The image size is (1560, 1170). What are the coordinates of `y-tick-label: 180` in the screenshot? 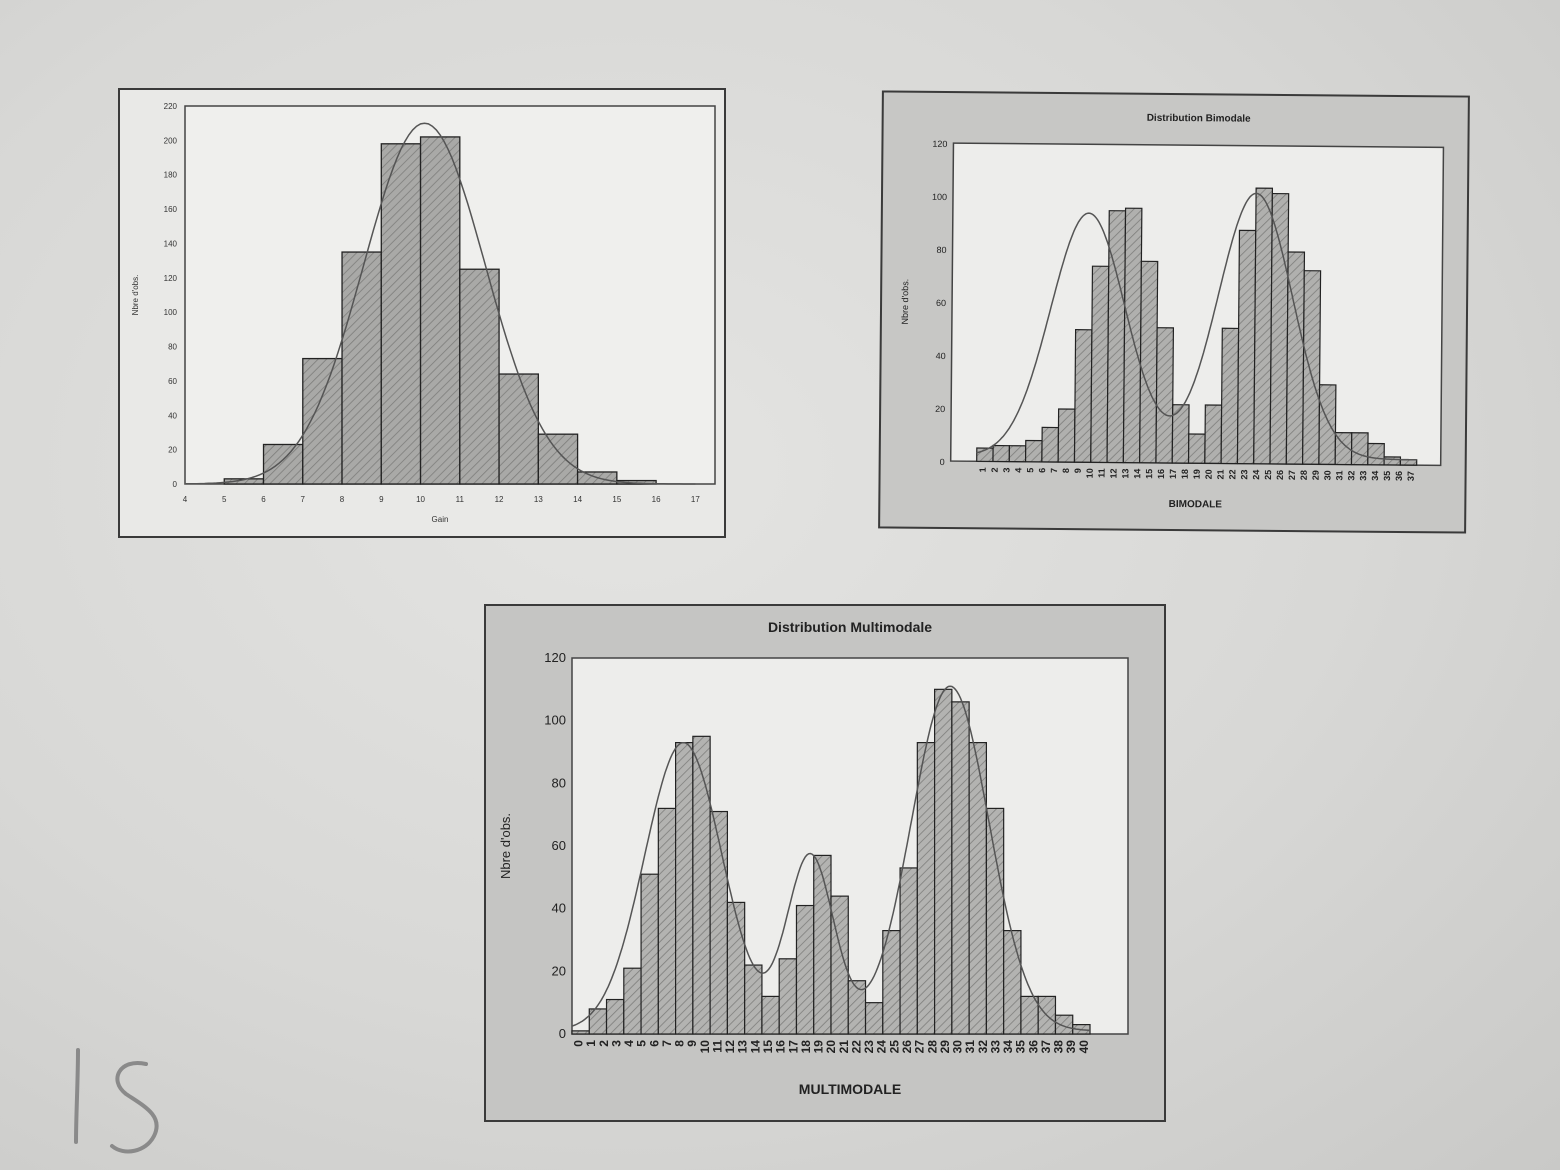 It's located at (171, 175).